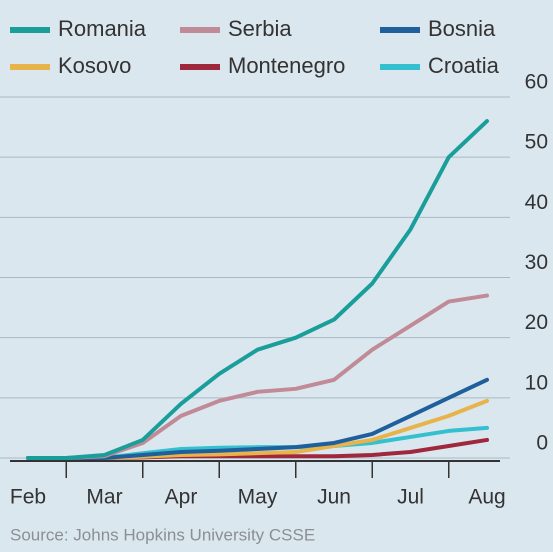  Describe the element at coordinates (536, 262) in the screenshot. I see `y-tick-label: 30` at that location.